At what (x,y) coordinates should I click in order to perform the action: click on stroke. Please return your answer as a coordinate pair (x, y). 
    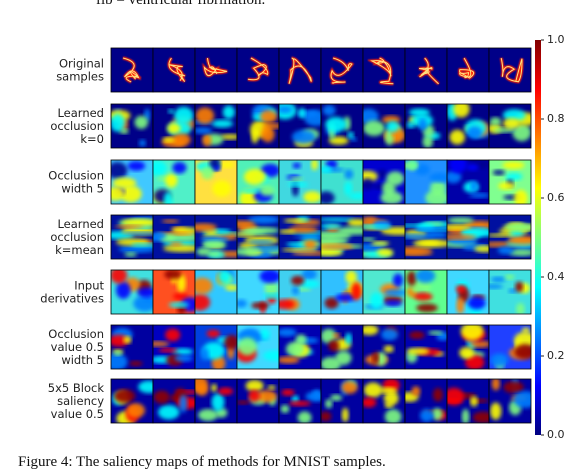
    Looking at the image, I should click on (467, 68).